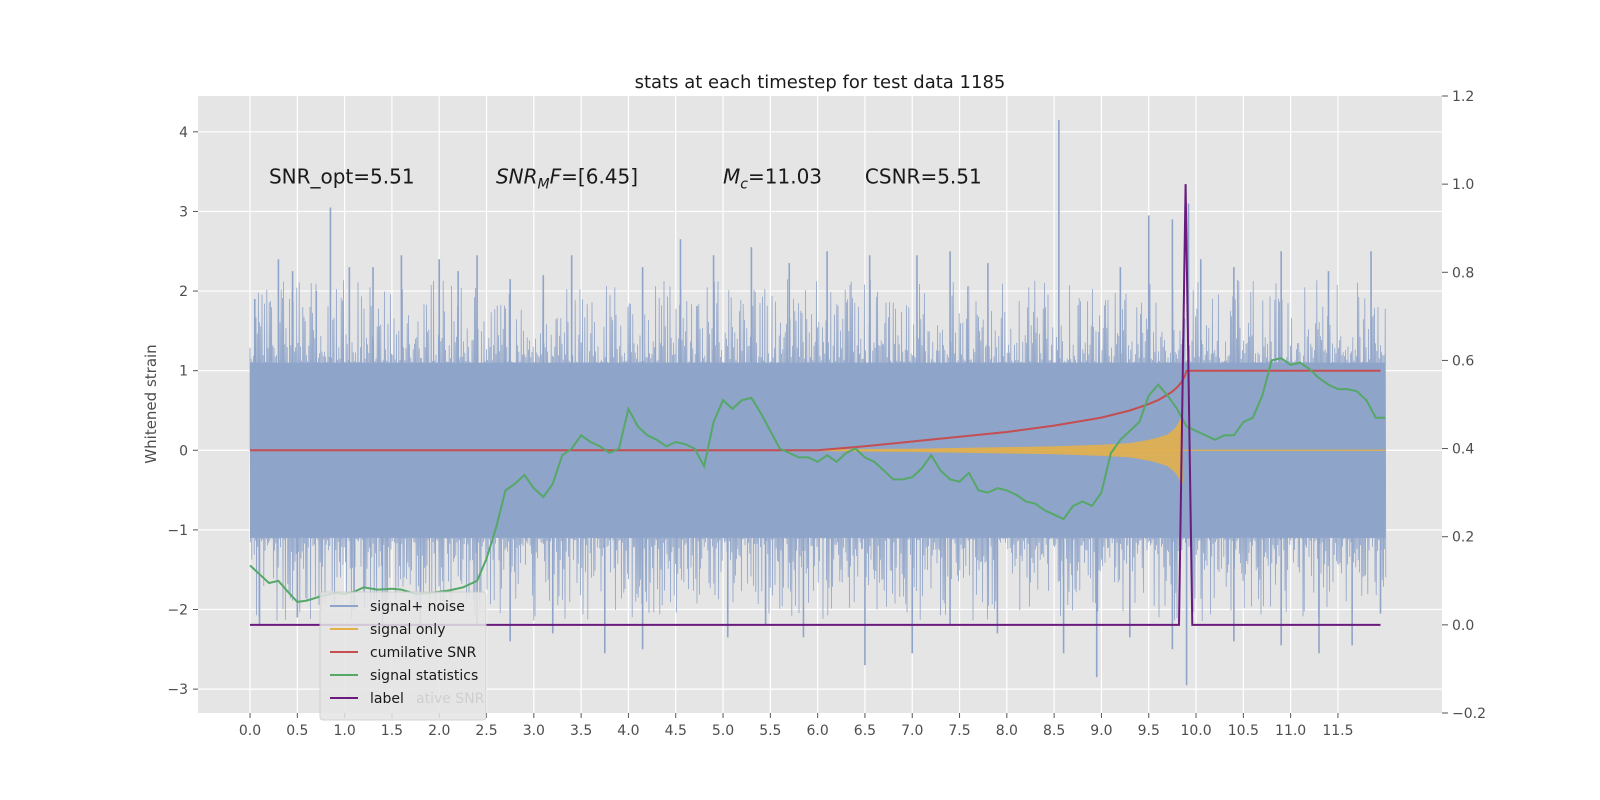 The image size is (1600, 800). I want to click on annotation-part: CSNR=5.51, so click(923, 177).